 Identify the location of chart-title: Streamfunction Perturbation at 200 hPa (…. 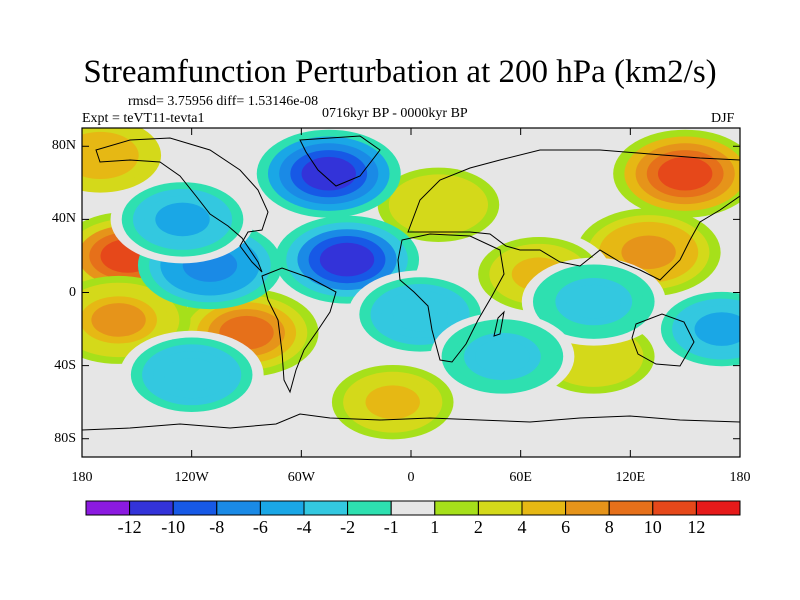
(400, 72).